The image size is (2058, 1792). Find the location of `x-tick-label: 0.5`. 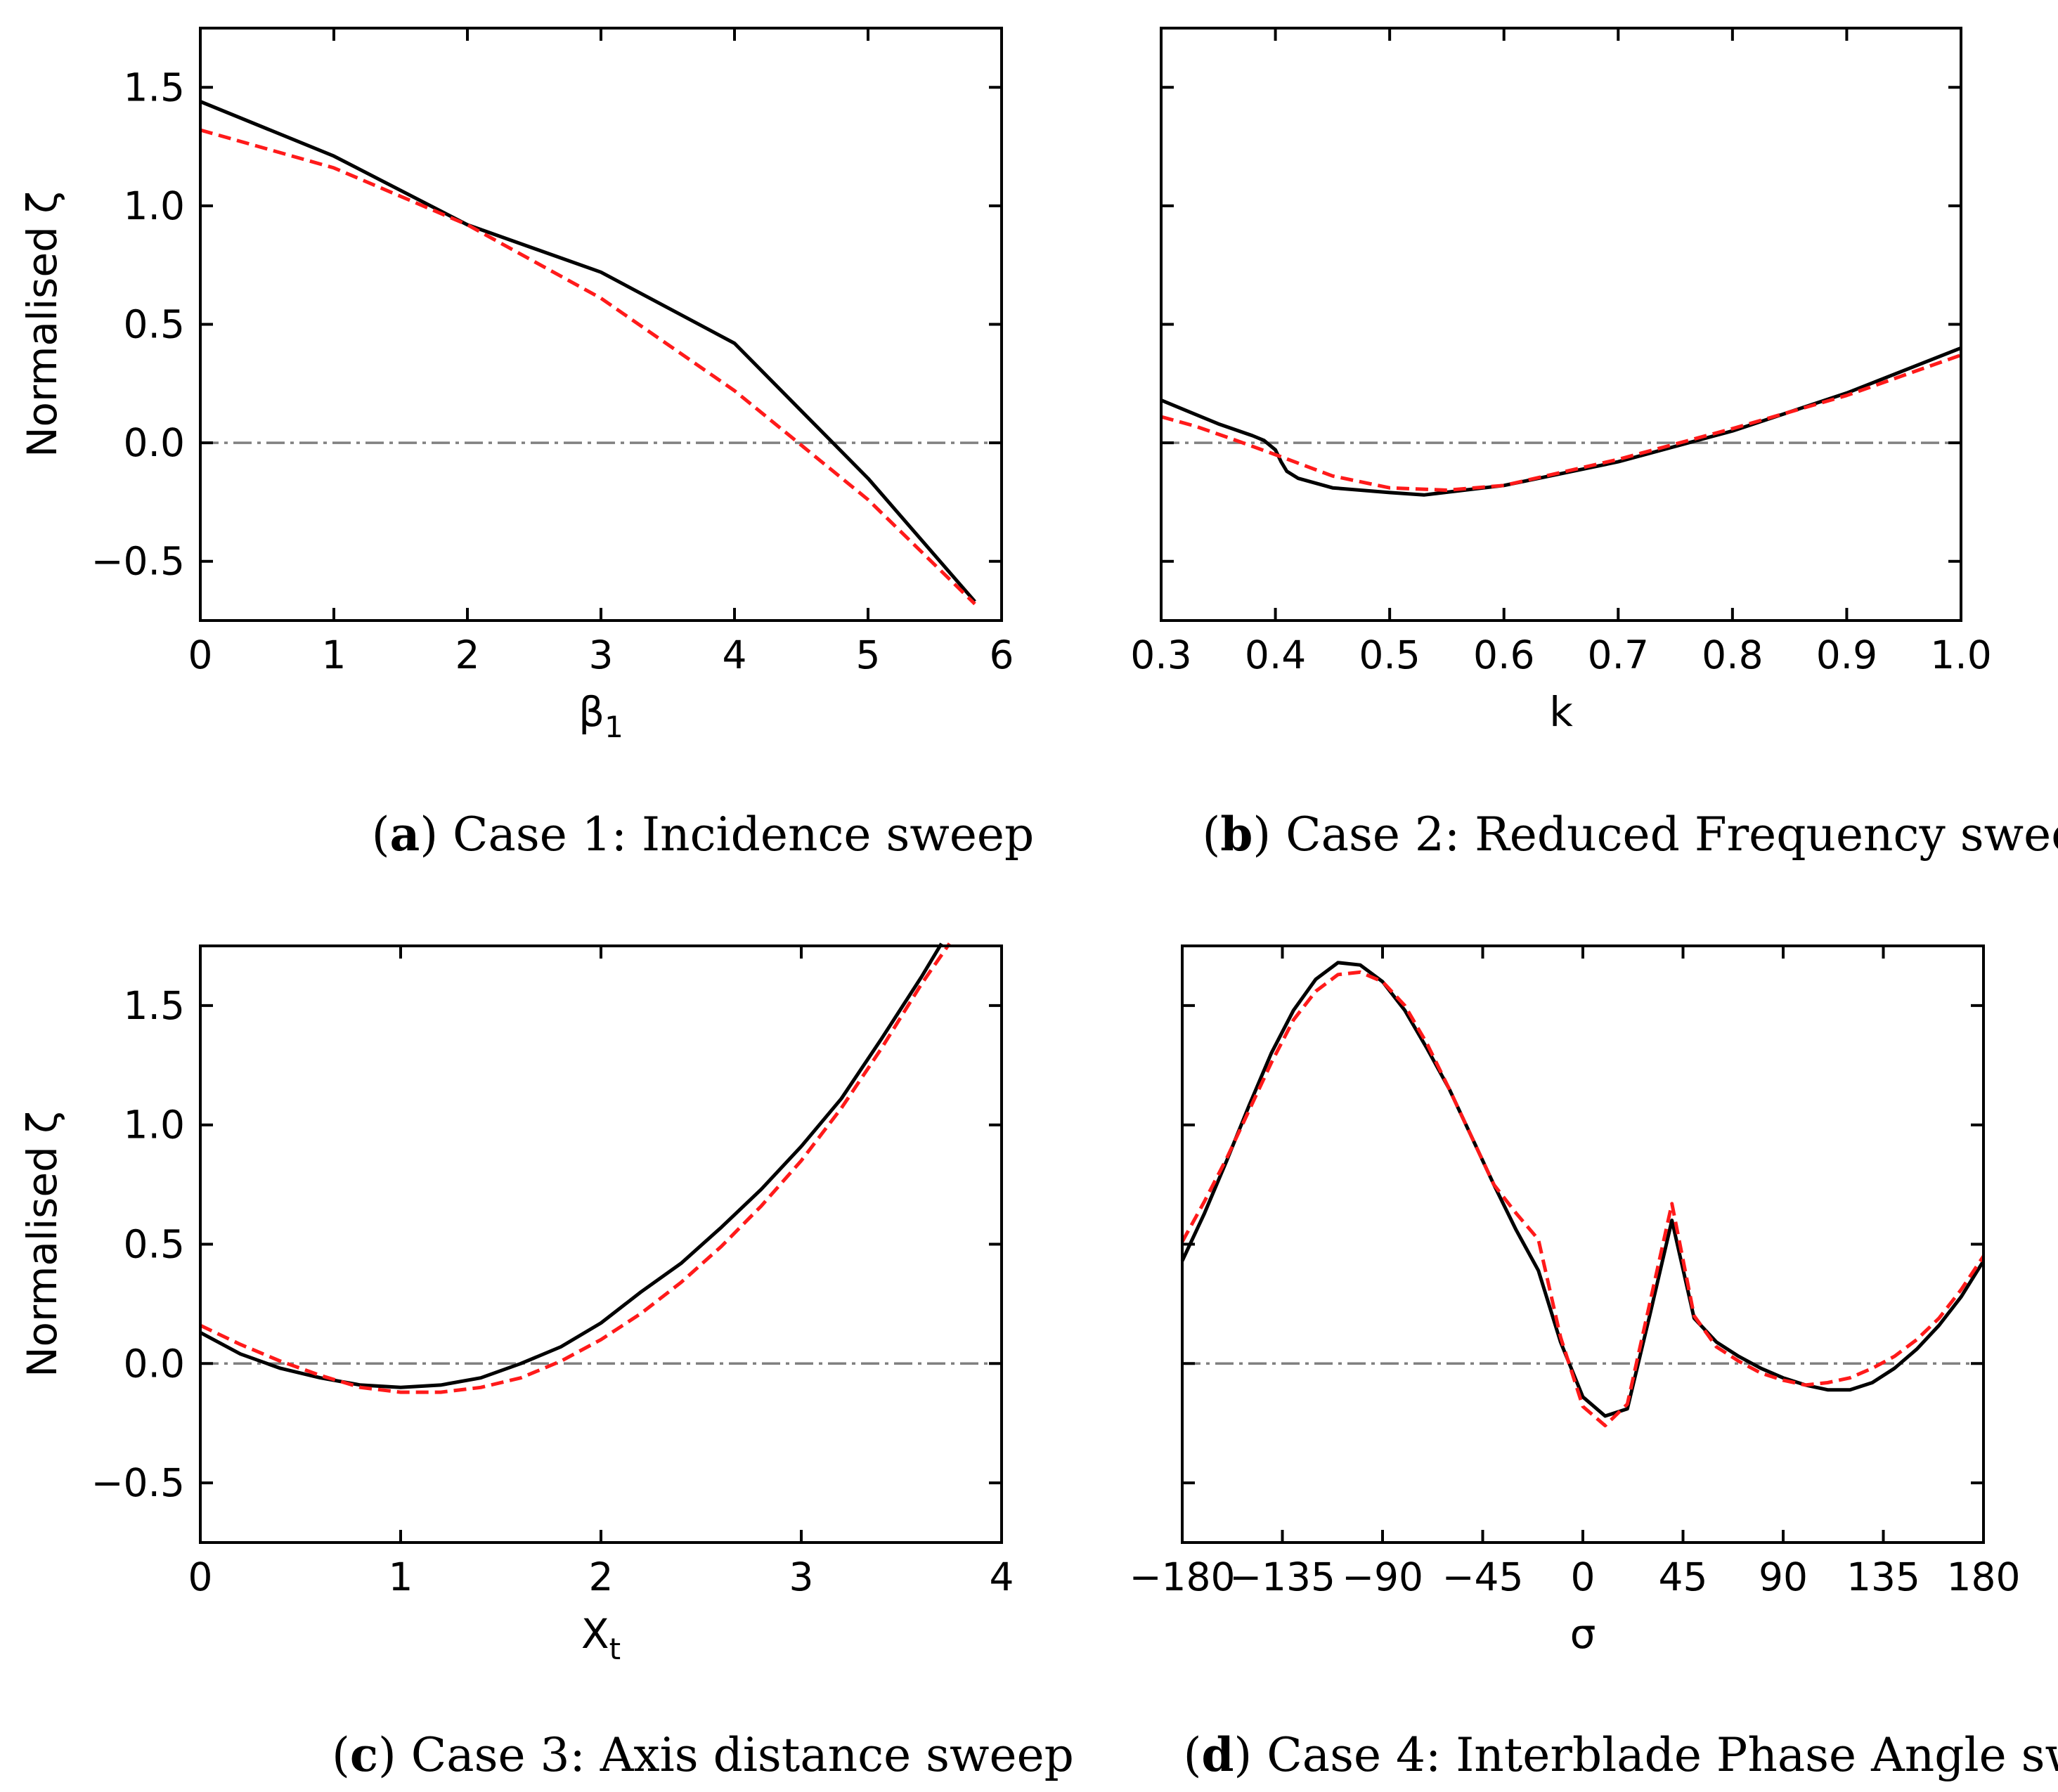

x-tick-label: 0.5 is located at coordinates (1389, 654).